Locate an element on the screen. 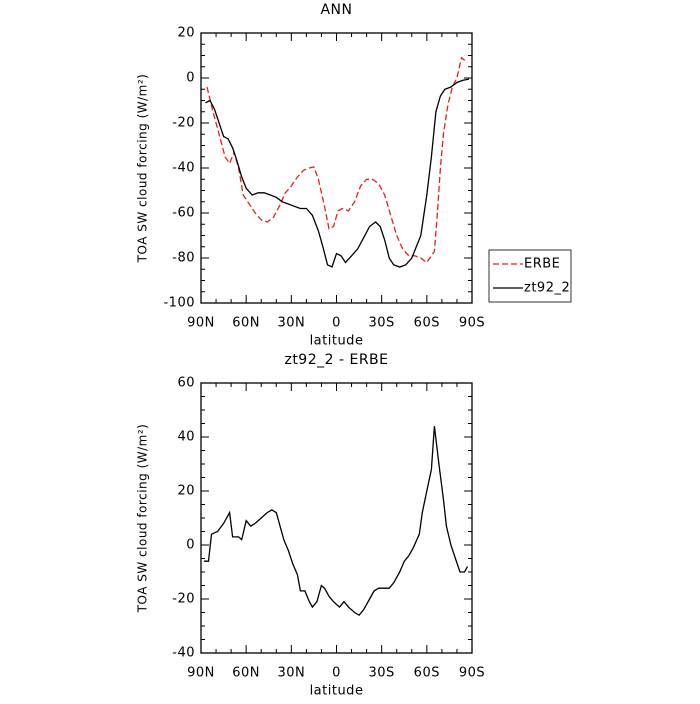 Image resolution: width=700 pixels, height=704 pixels. y-tick-label: -100 is located at coordinates (179, 303).